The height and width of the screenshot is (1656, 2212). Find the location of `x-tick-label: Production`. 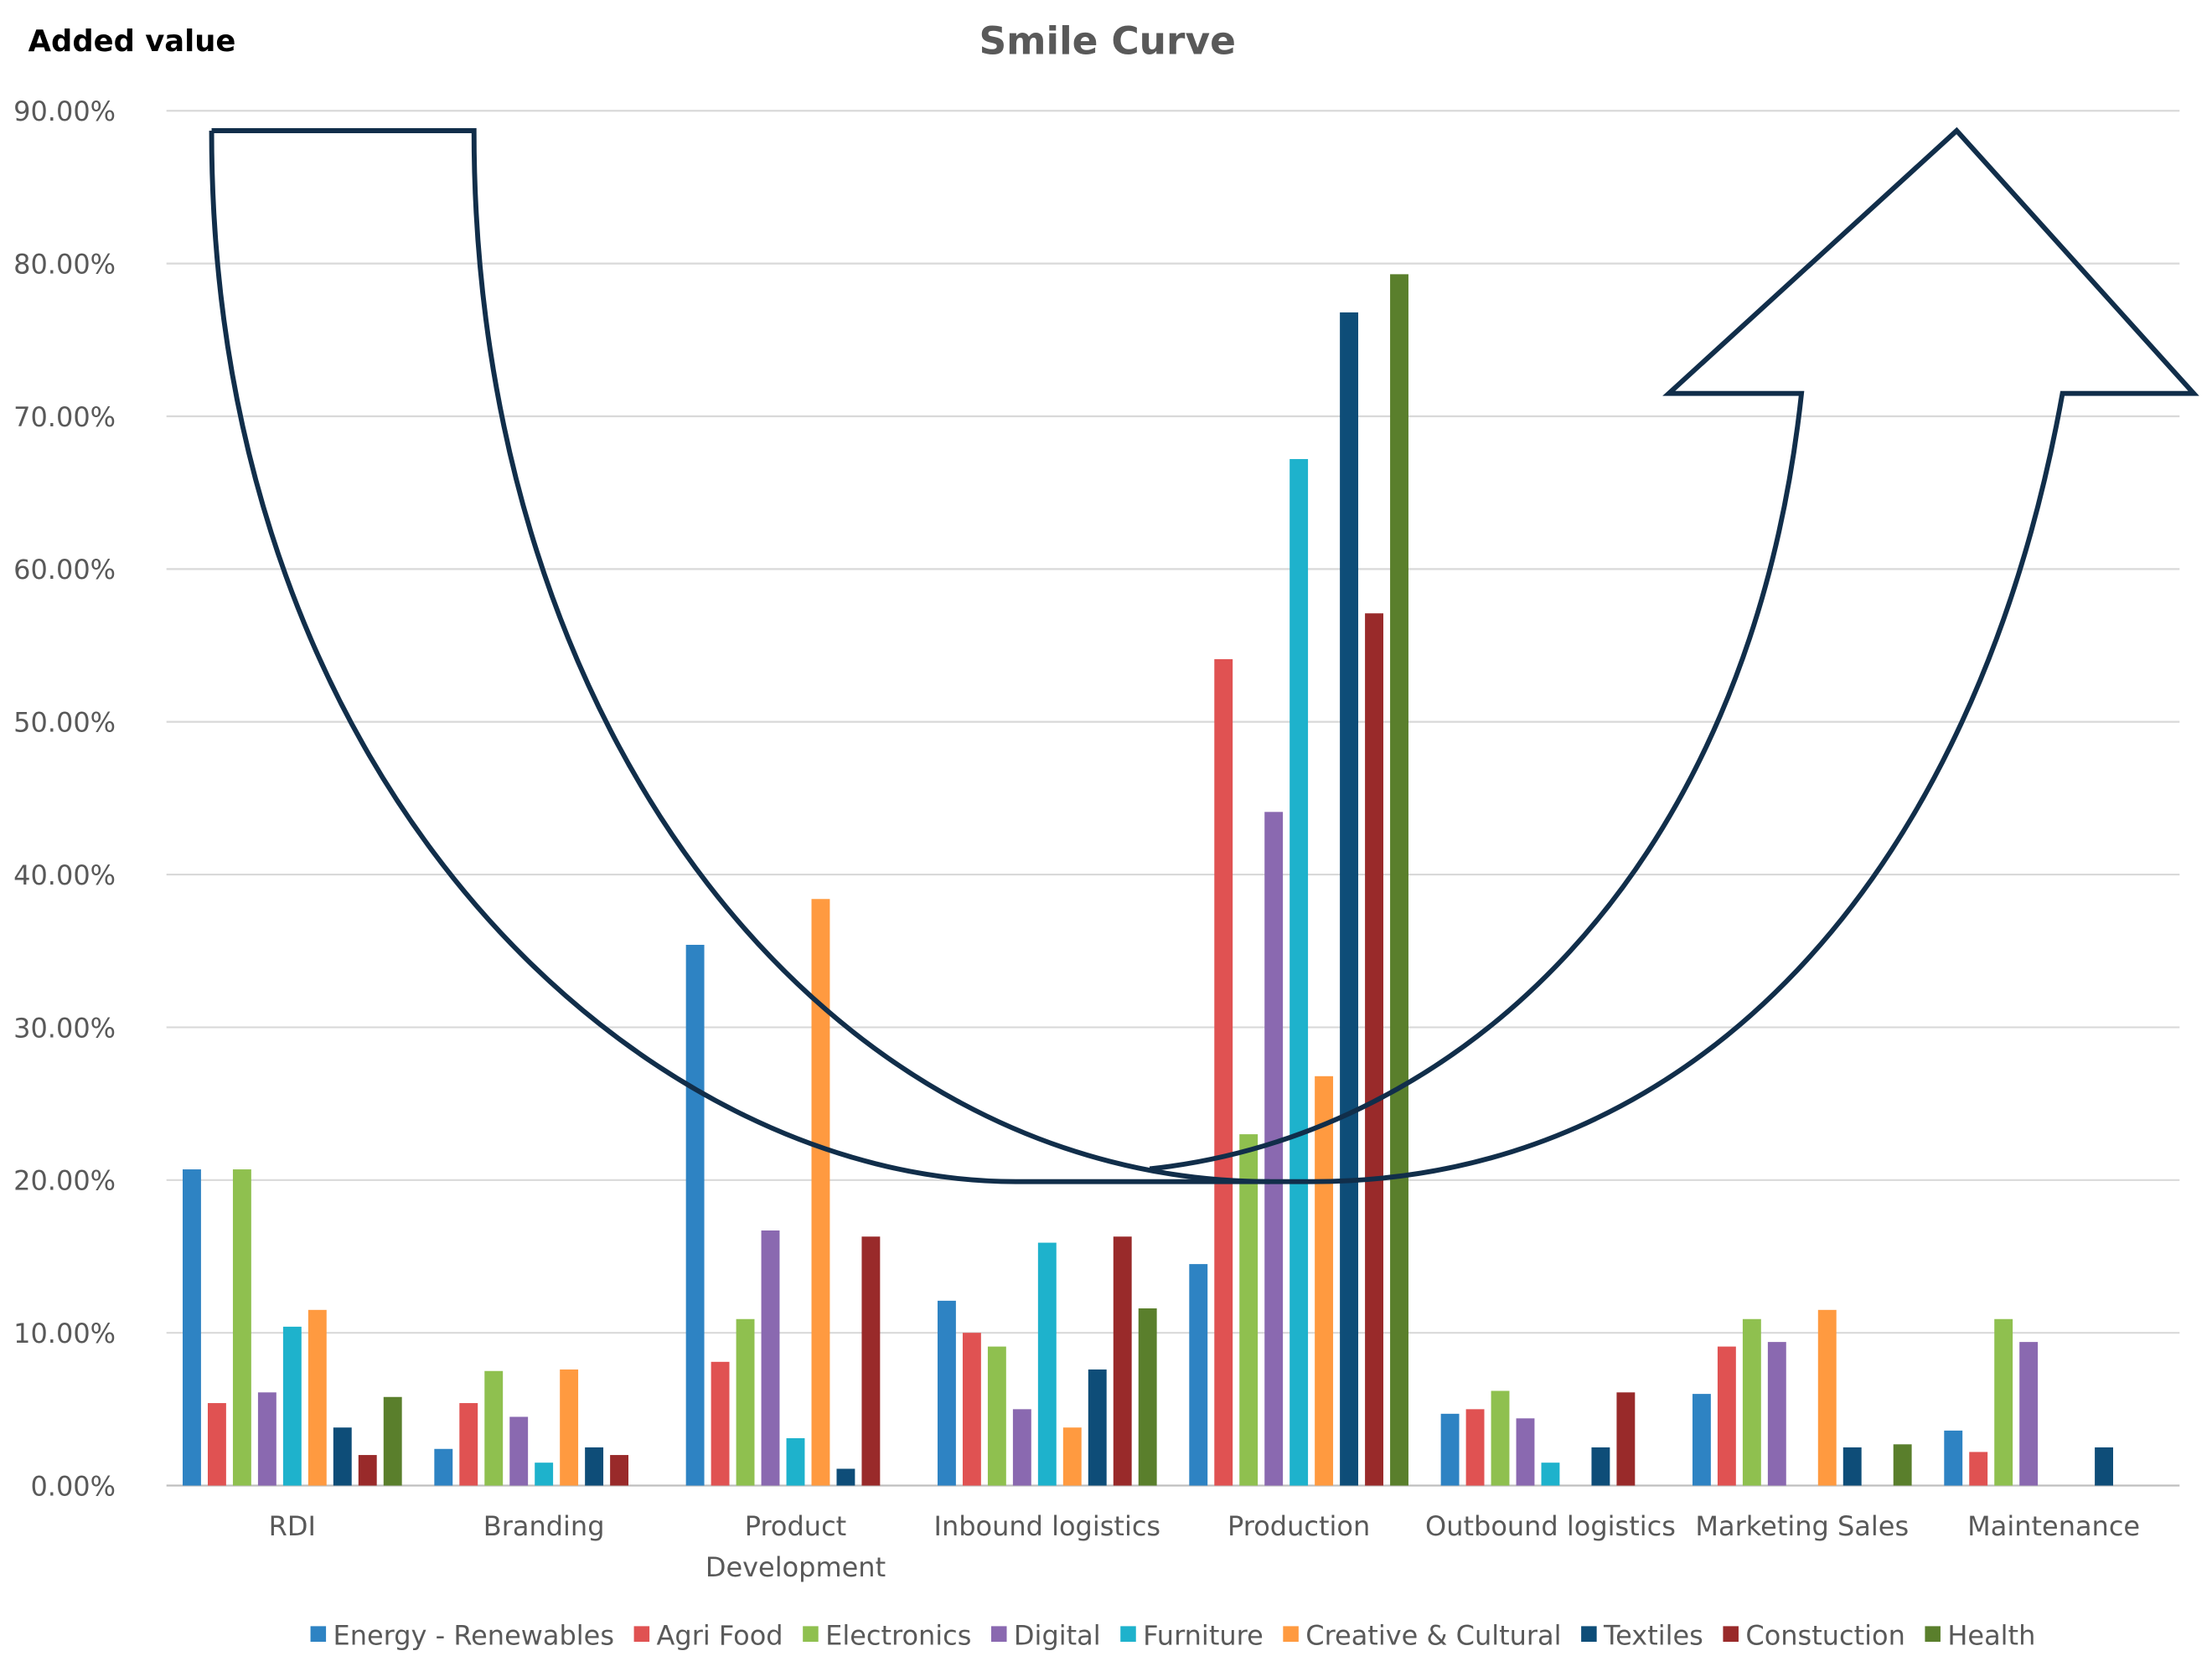

x-tick-label: Production is located at coordinates (1298, 1526).